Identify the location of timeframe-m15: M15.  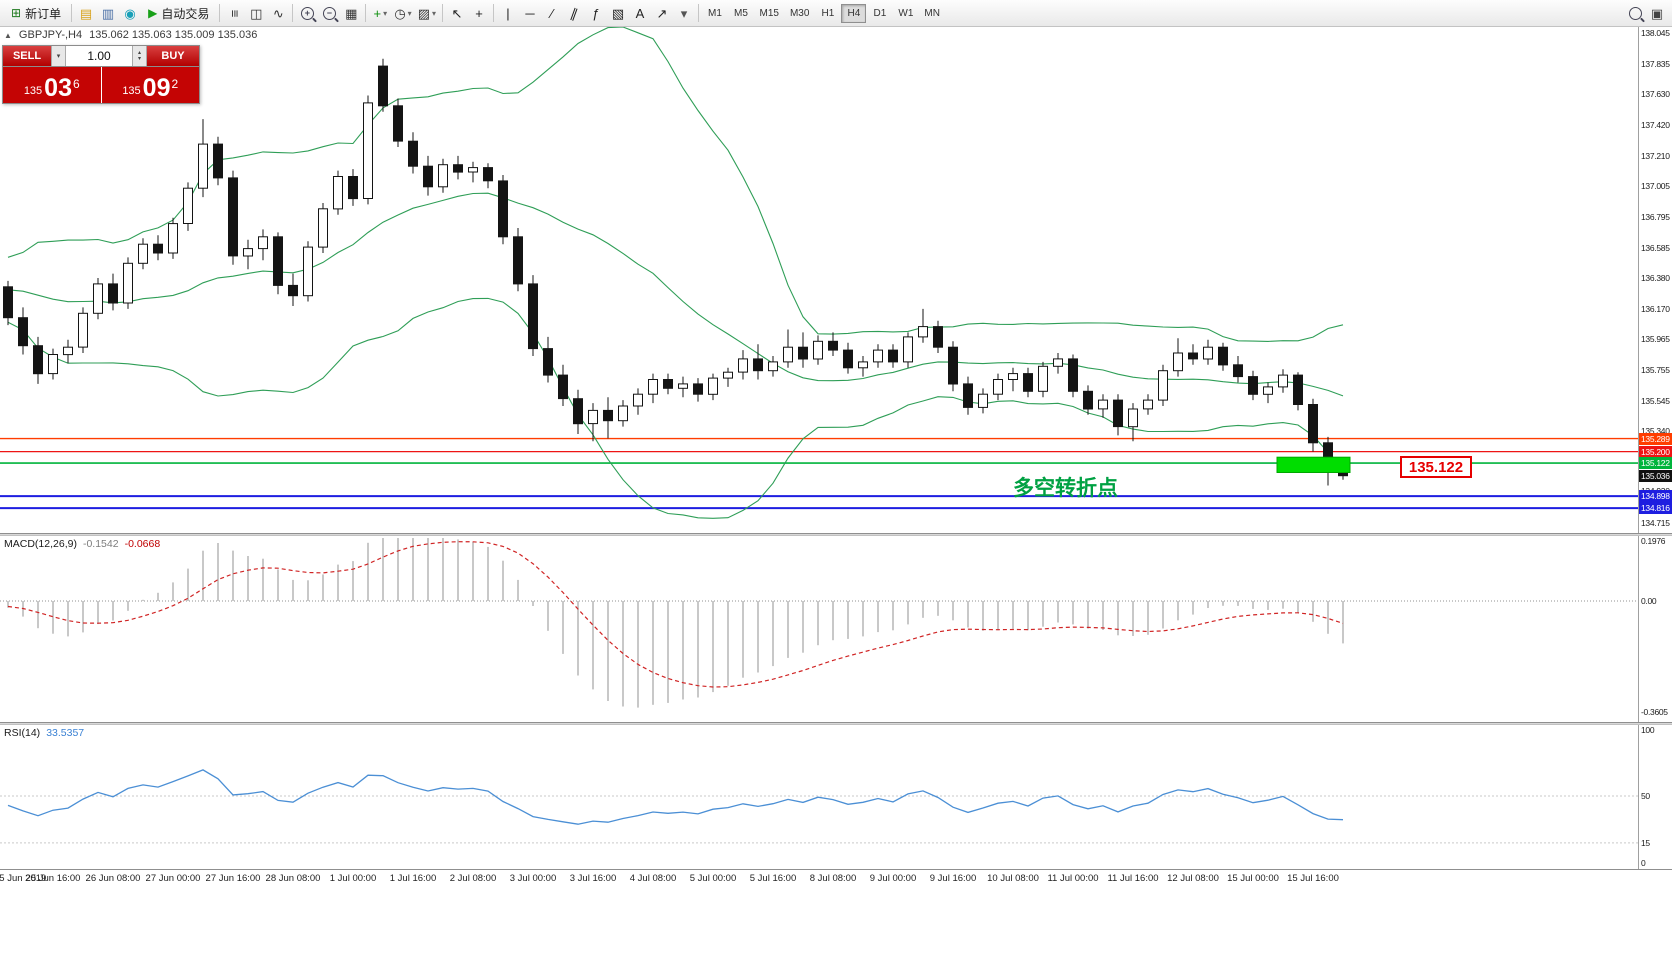
(769, 13).